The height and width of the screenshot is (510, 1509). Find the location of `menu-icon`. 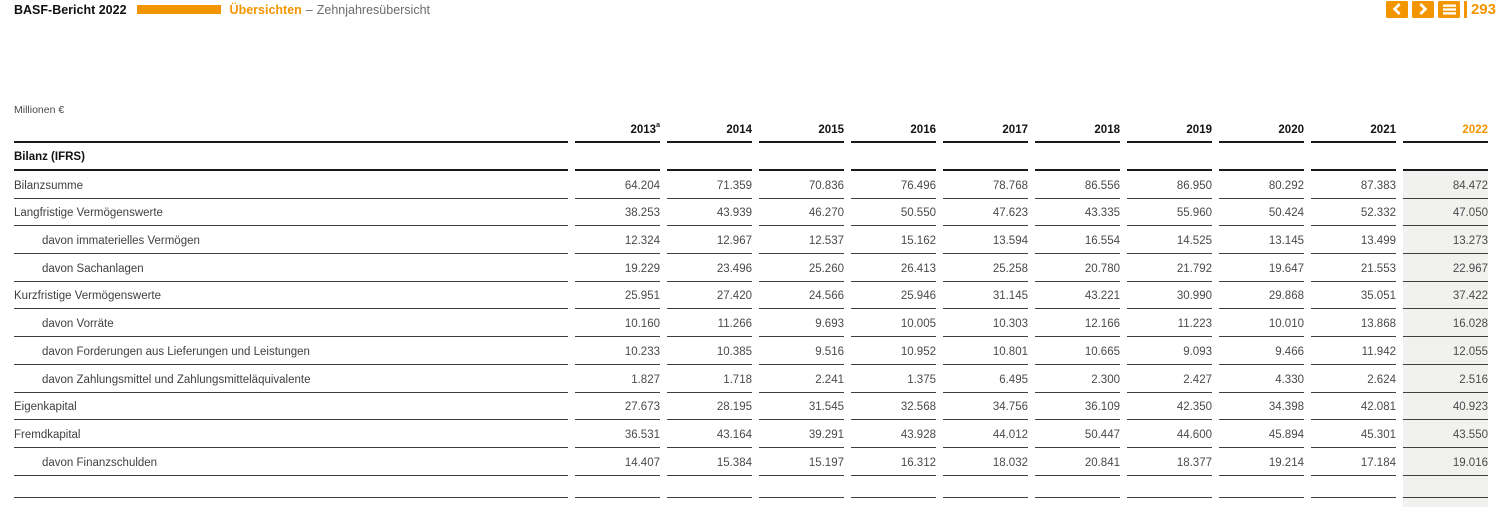

menu-icon is located at coordinates (1449, 9).